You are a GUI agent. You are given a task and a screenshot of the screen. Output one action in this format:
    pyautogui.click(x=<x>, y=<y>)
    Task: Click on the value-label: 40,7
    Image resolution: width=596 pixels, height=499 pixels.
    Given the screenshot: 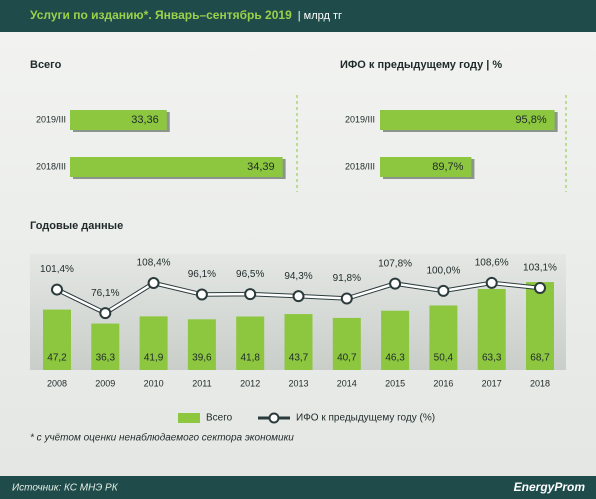 What is the action you would take?
    pyautogui.click(x=347, y=358)
    